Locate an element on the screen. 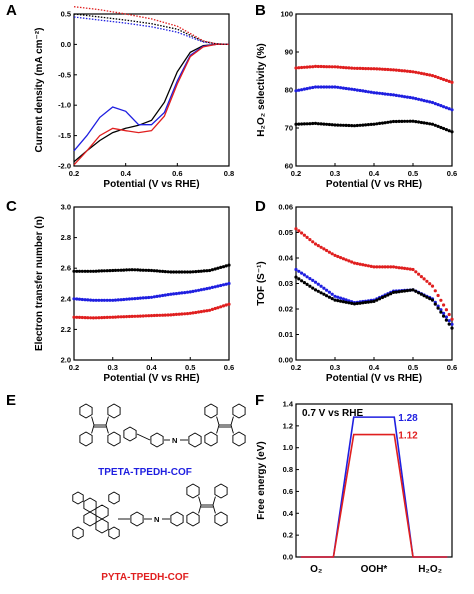 The height and width of the screenshot is (594, 474). category-label: O₂ is located at coordinates (316, 569).